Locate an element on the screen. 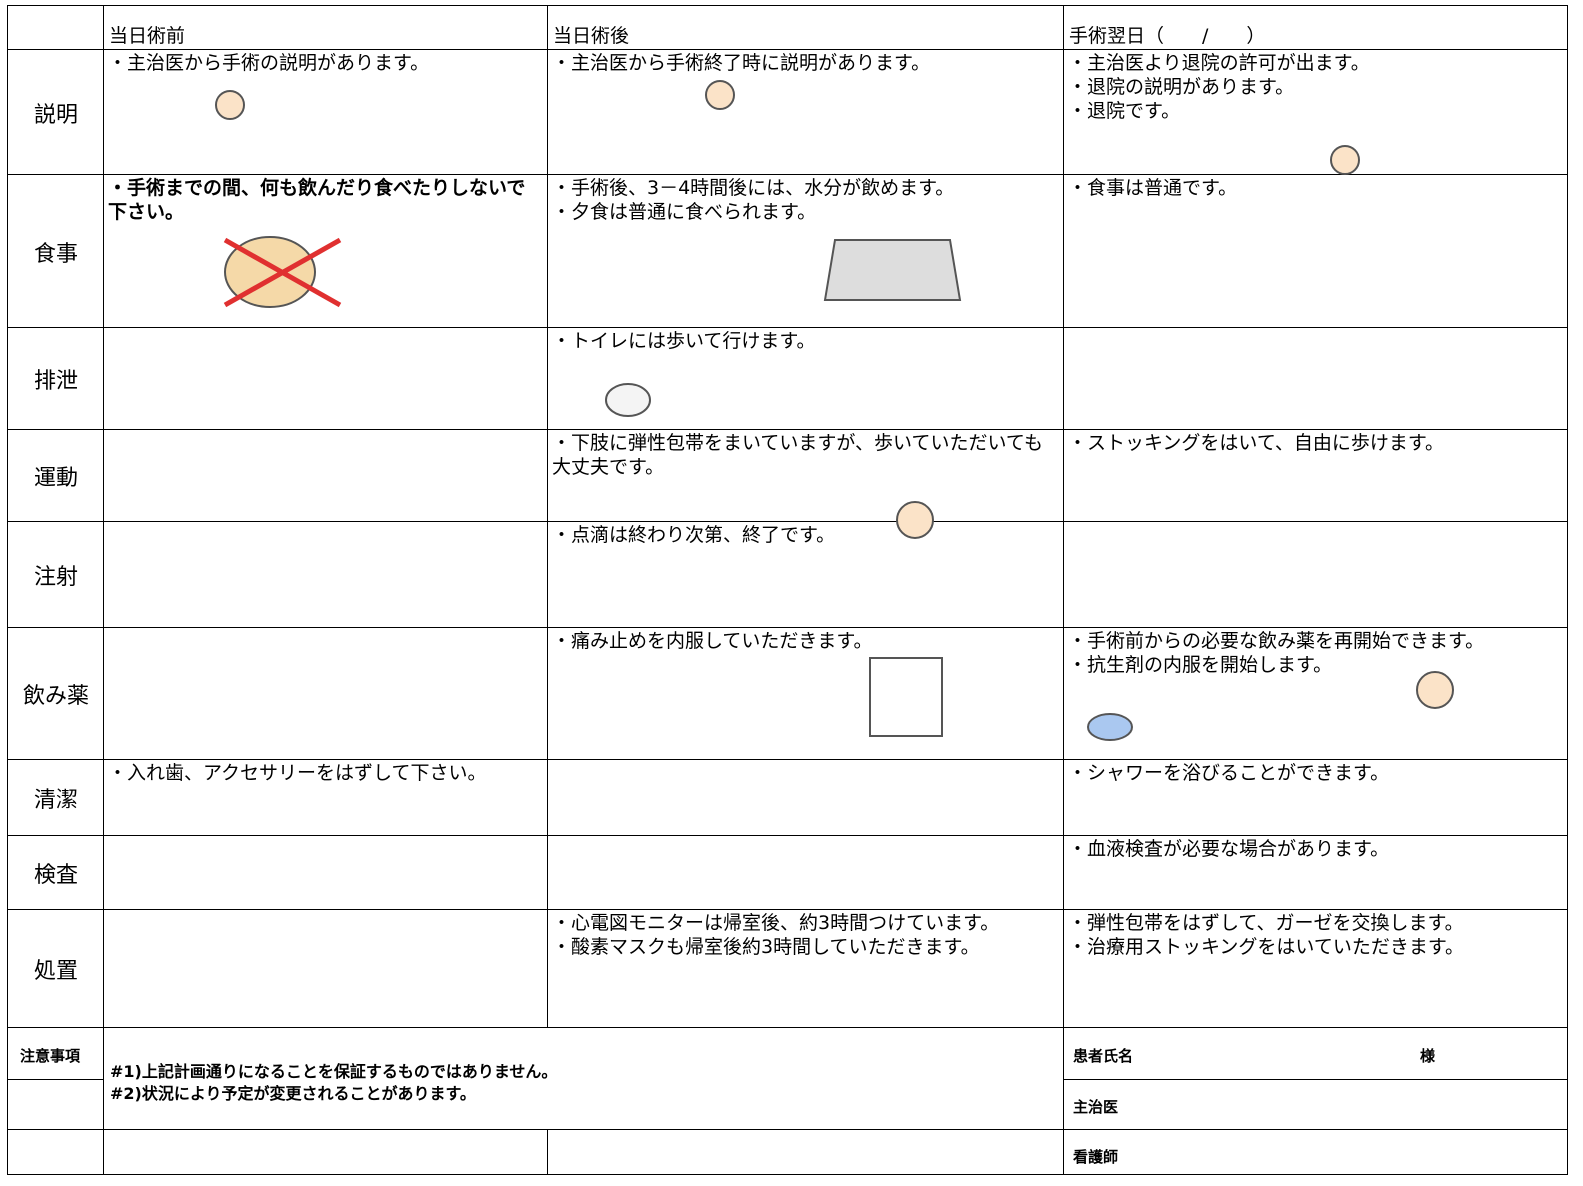 This screenshot has width=1583, height=1186. row-label: 食事 is located at coordinates (55, 254).